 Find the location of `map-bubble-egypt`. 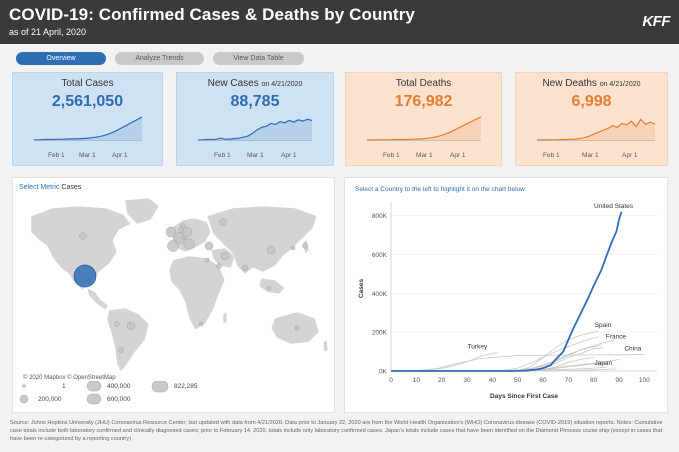

map-bubble-egypt is located at coordinates (207, 260).